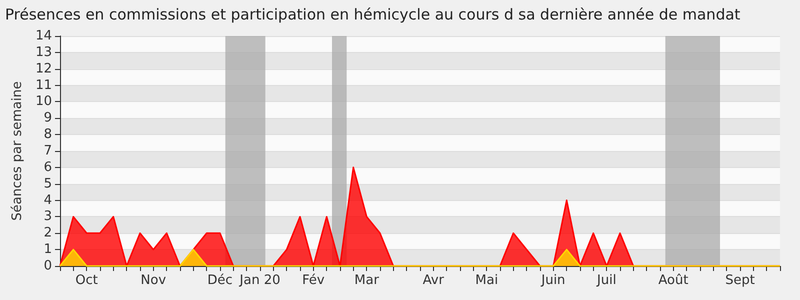 This screenshot has width=800, height=300. Describe the element at coordinates (48, 184) in the screenshot. I see `y-tick-label: 5` at that location.